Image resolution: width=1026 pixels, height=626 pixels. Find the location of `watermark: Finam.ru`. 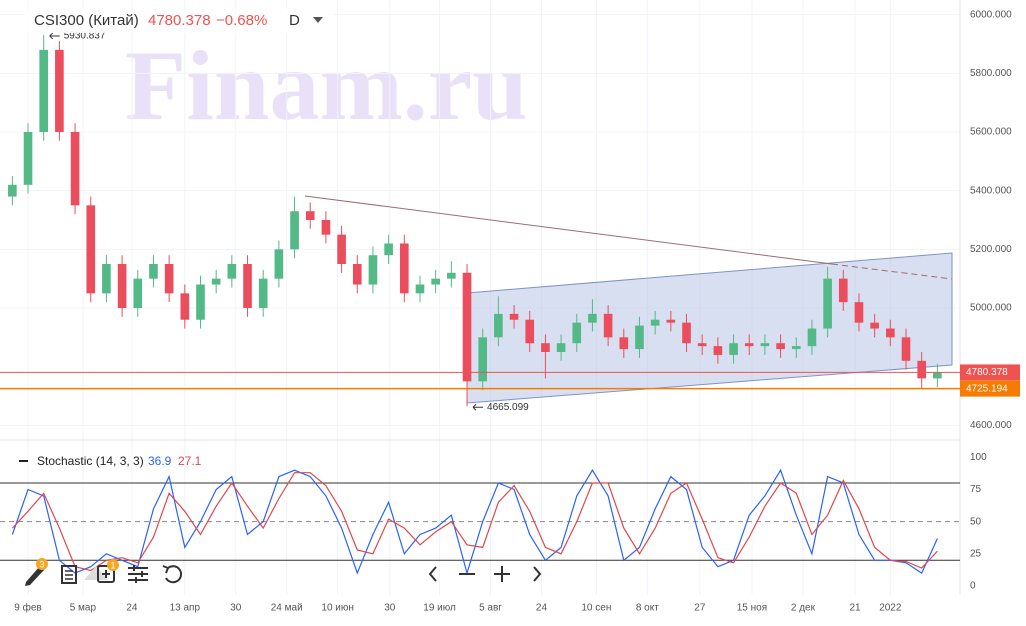

watermark: Finam.ru is located at coordinates (326, 85).